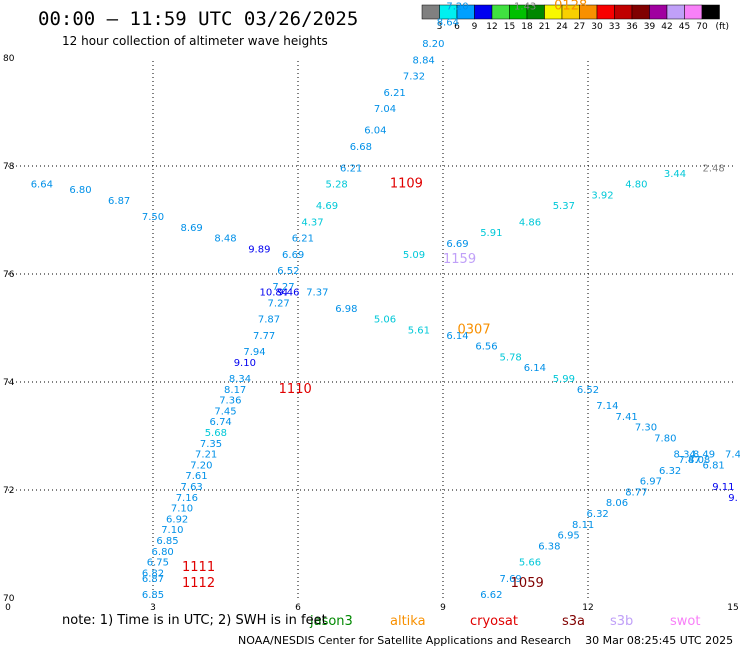  I want to click on satellite-legend-jason3: jason3, so click(331, 621).